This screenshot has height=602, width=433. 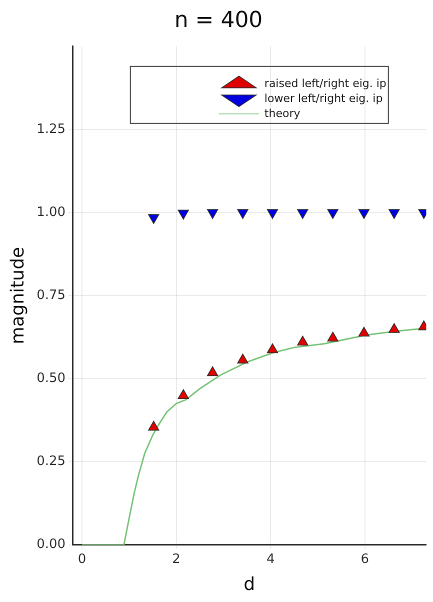 I want to click on chart-title: n = 400, so click(x=218, y=20).